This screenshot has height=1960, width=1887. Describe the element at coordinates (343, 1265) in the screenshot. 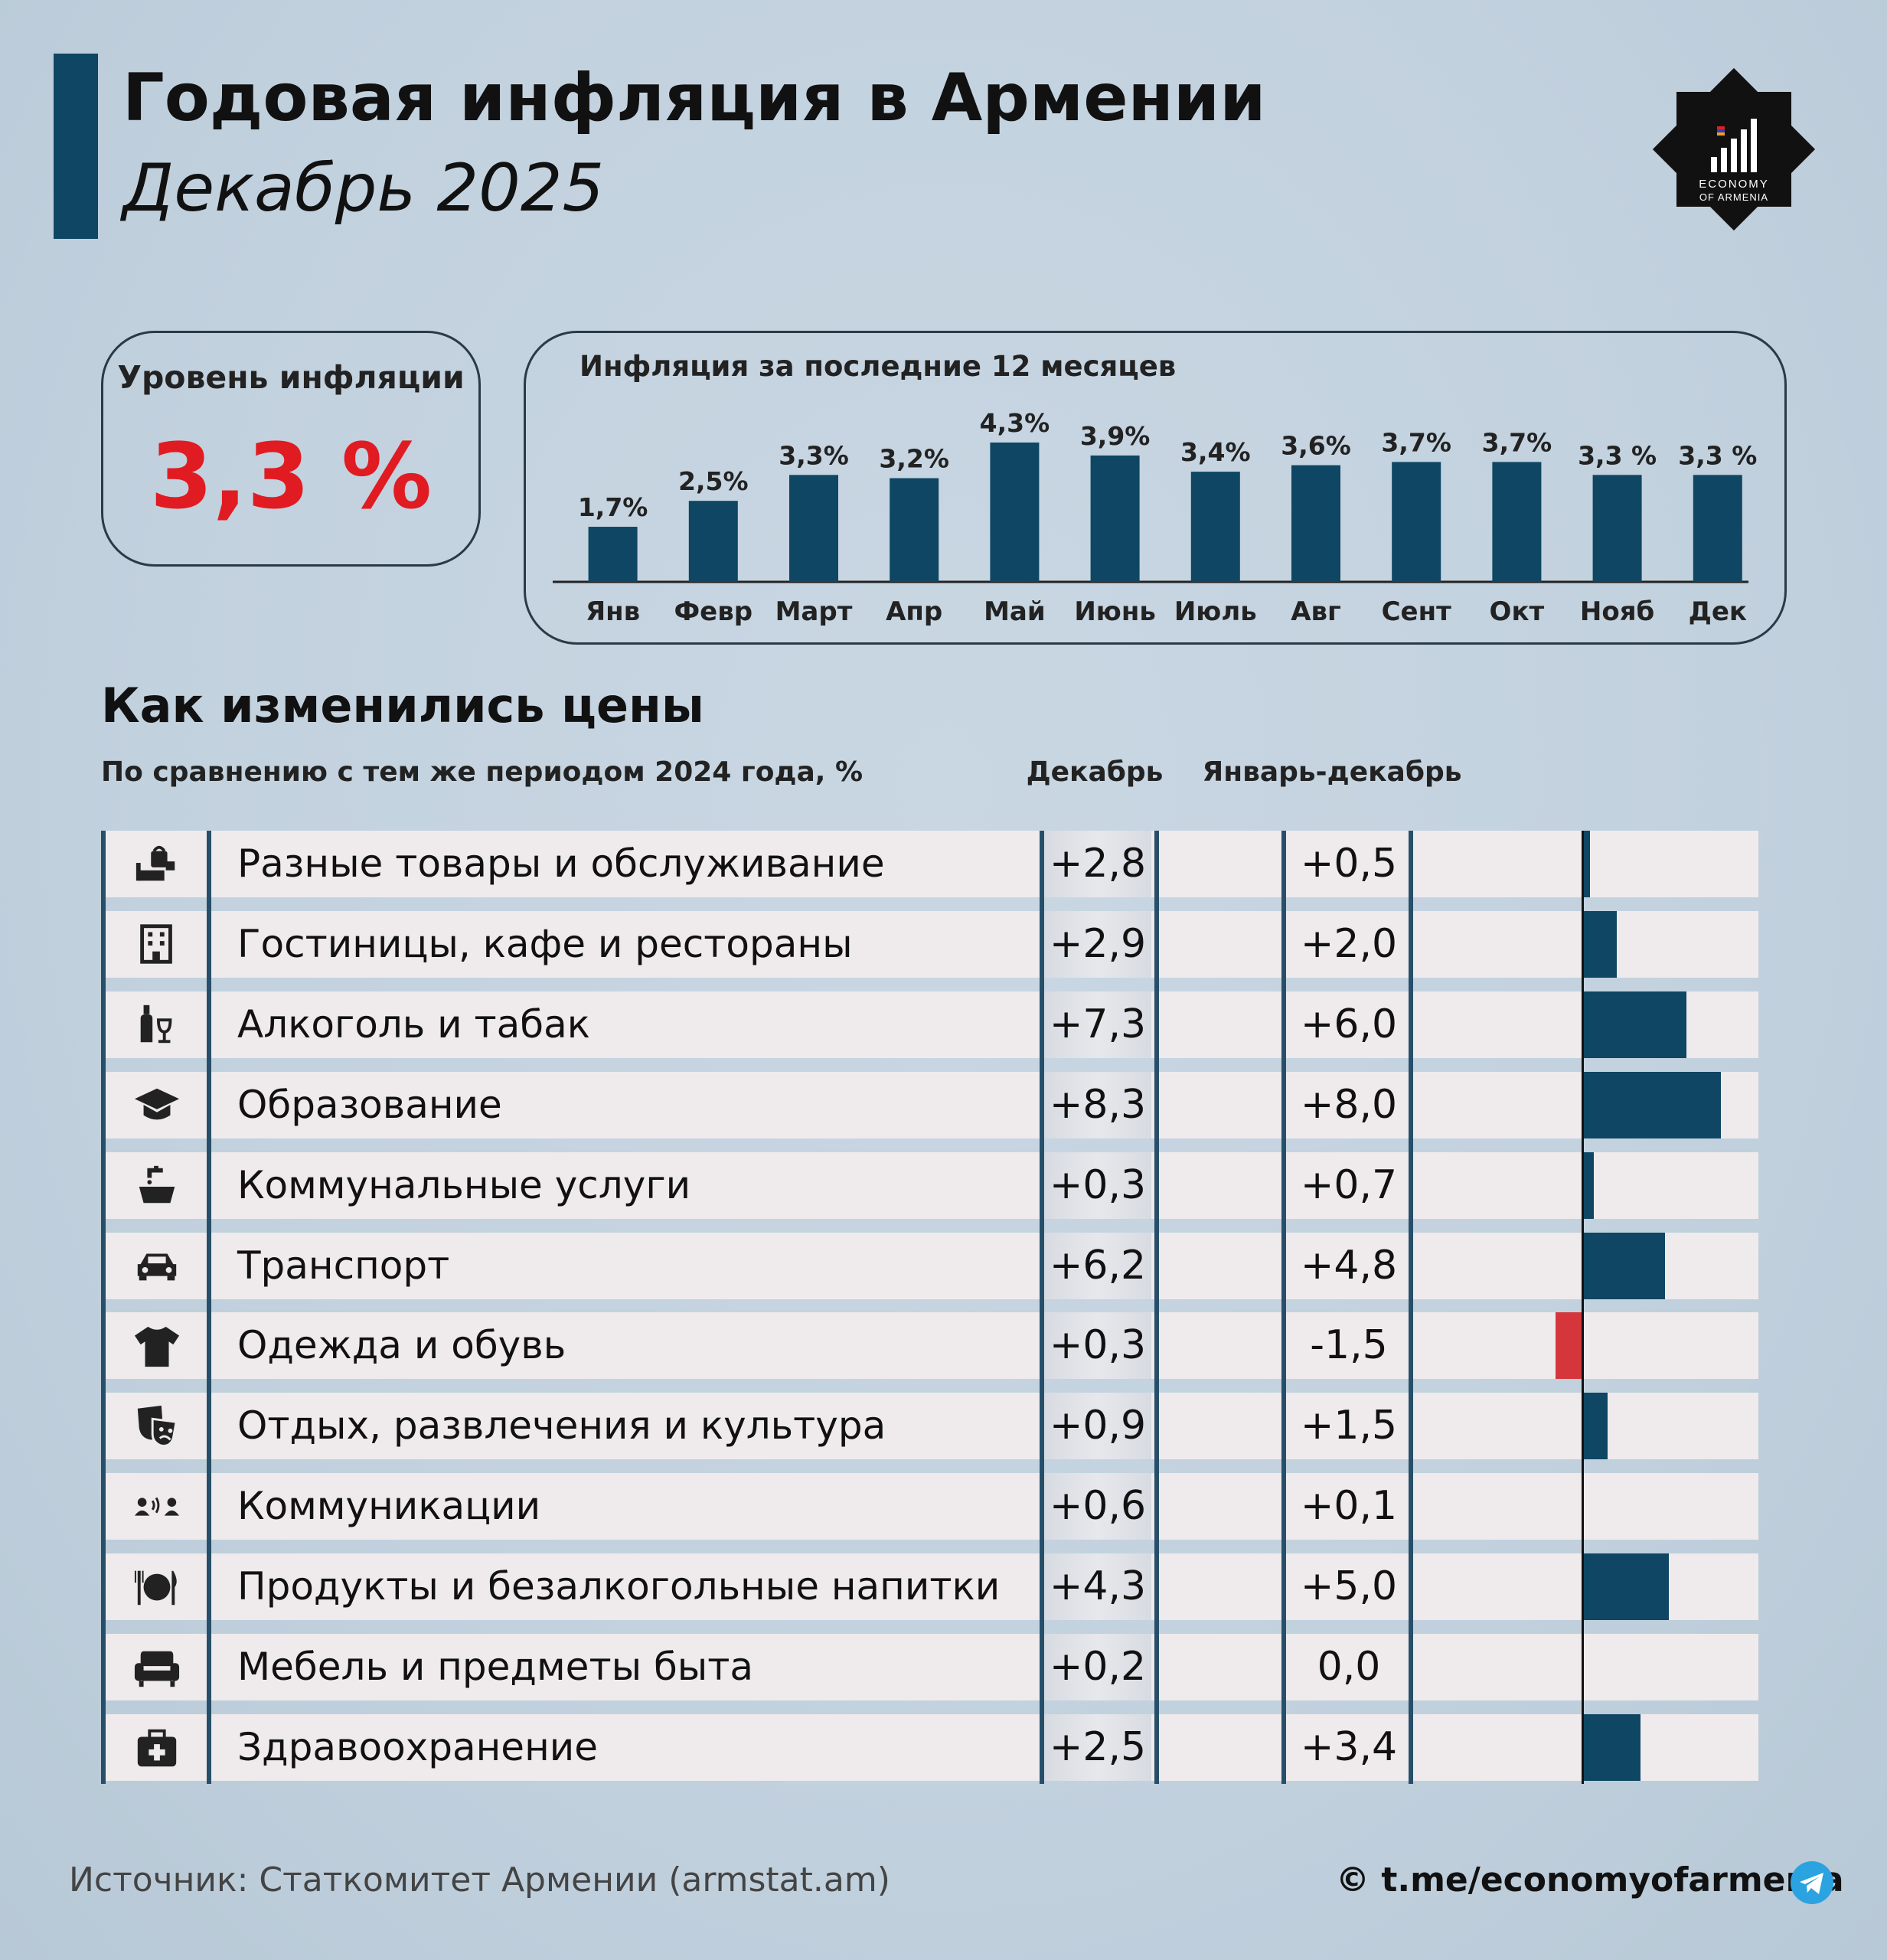

I see `row-label: Транспорт` at that location.